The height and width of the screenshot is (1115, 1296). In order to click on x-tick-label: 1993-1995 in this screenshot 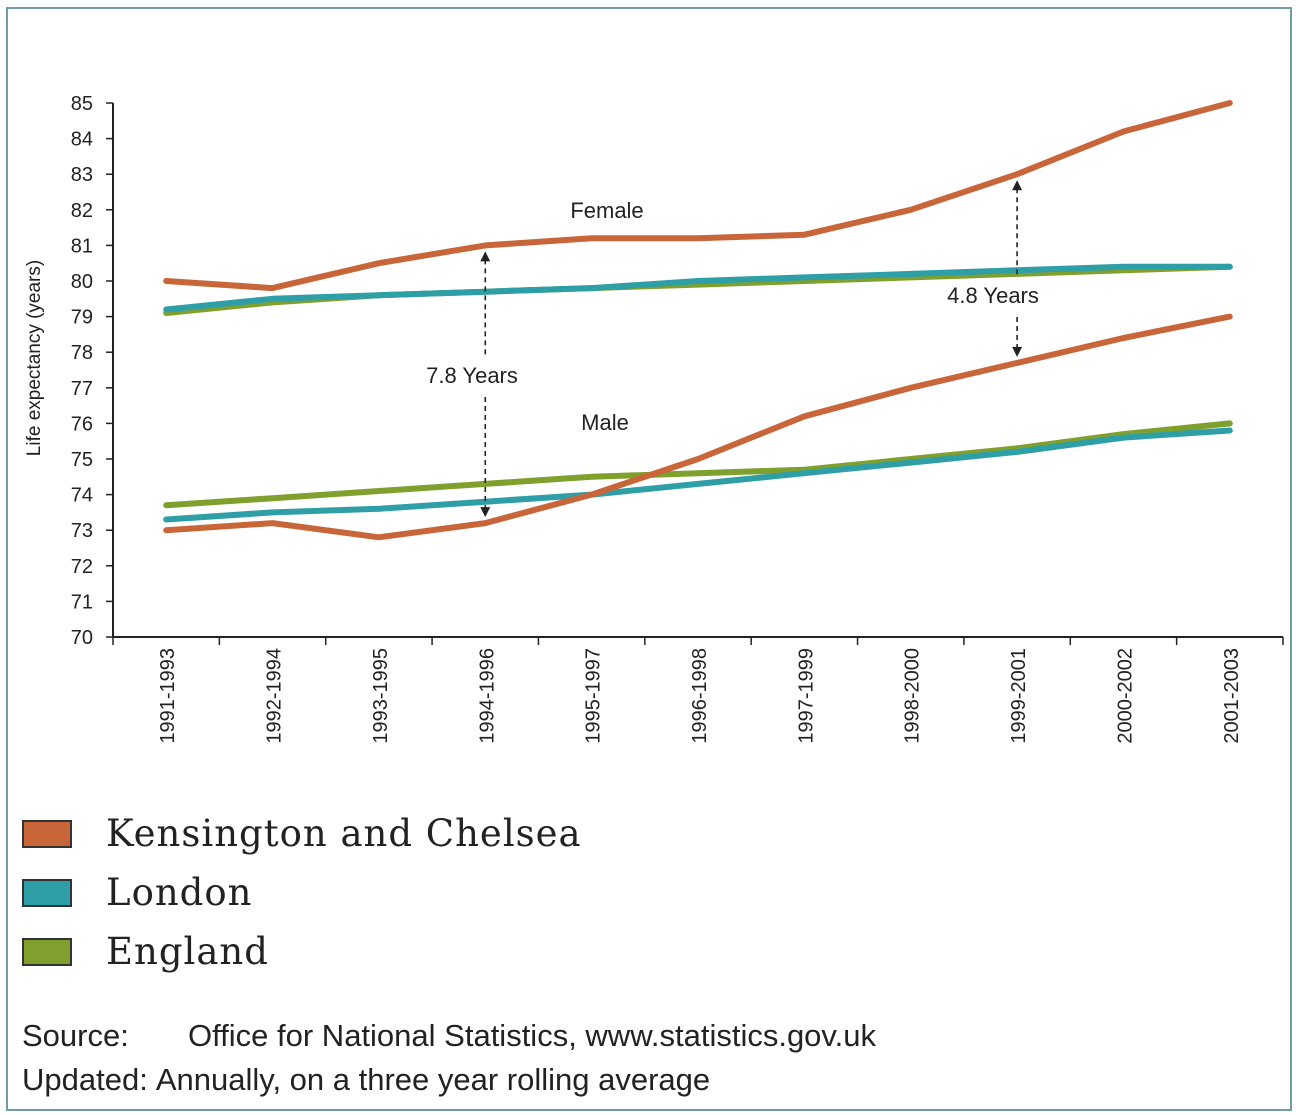, I will do `click(381, 696)`.